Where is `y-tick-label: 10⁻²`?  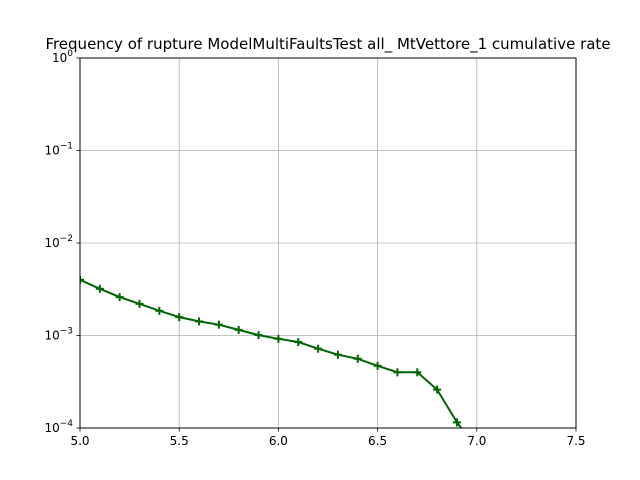 y-tick-label: 10⁻² is located at coordinates (58, 242).